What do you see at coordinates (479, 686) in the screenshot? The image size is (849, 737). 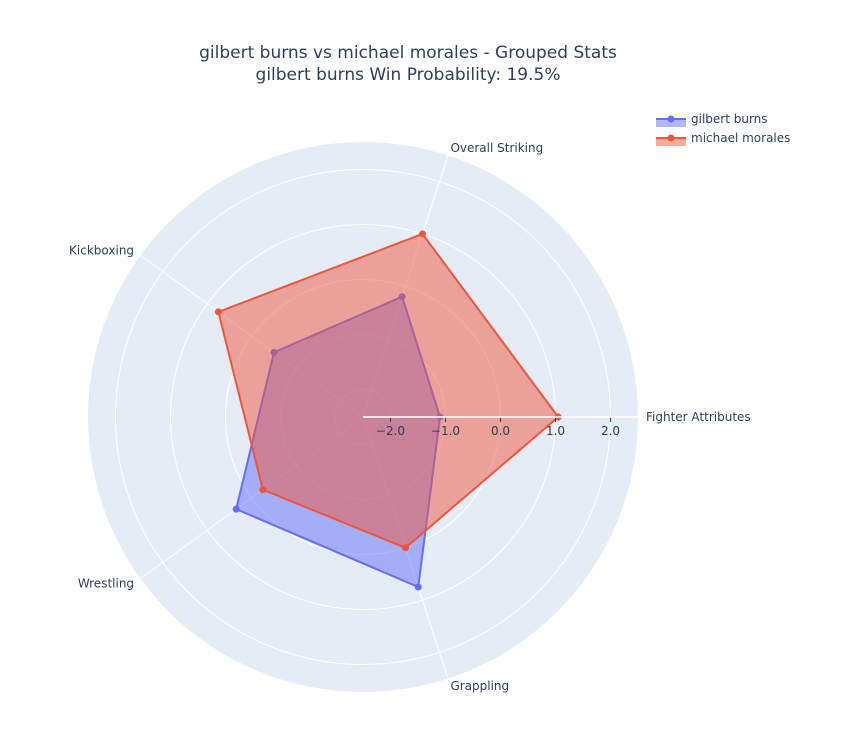 I see `angular-label-4: Grappling` at bounding box center [479, 686].